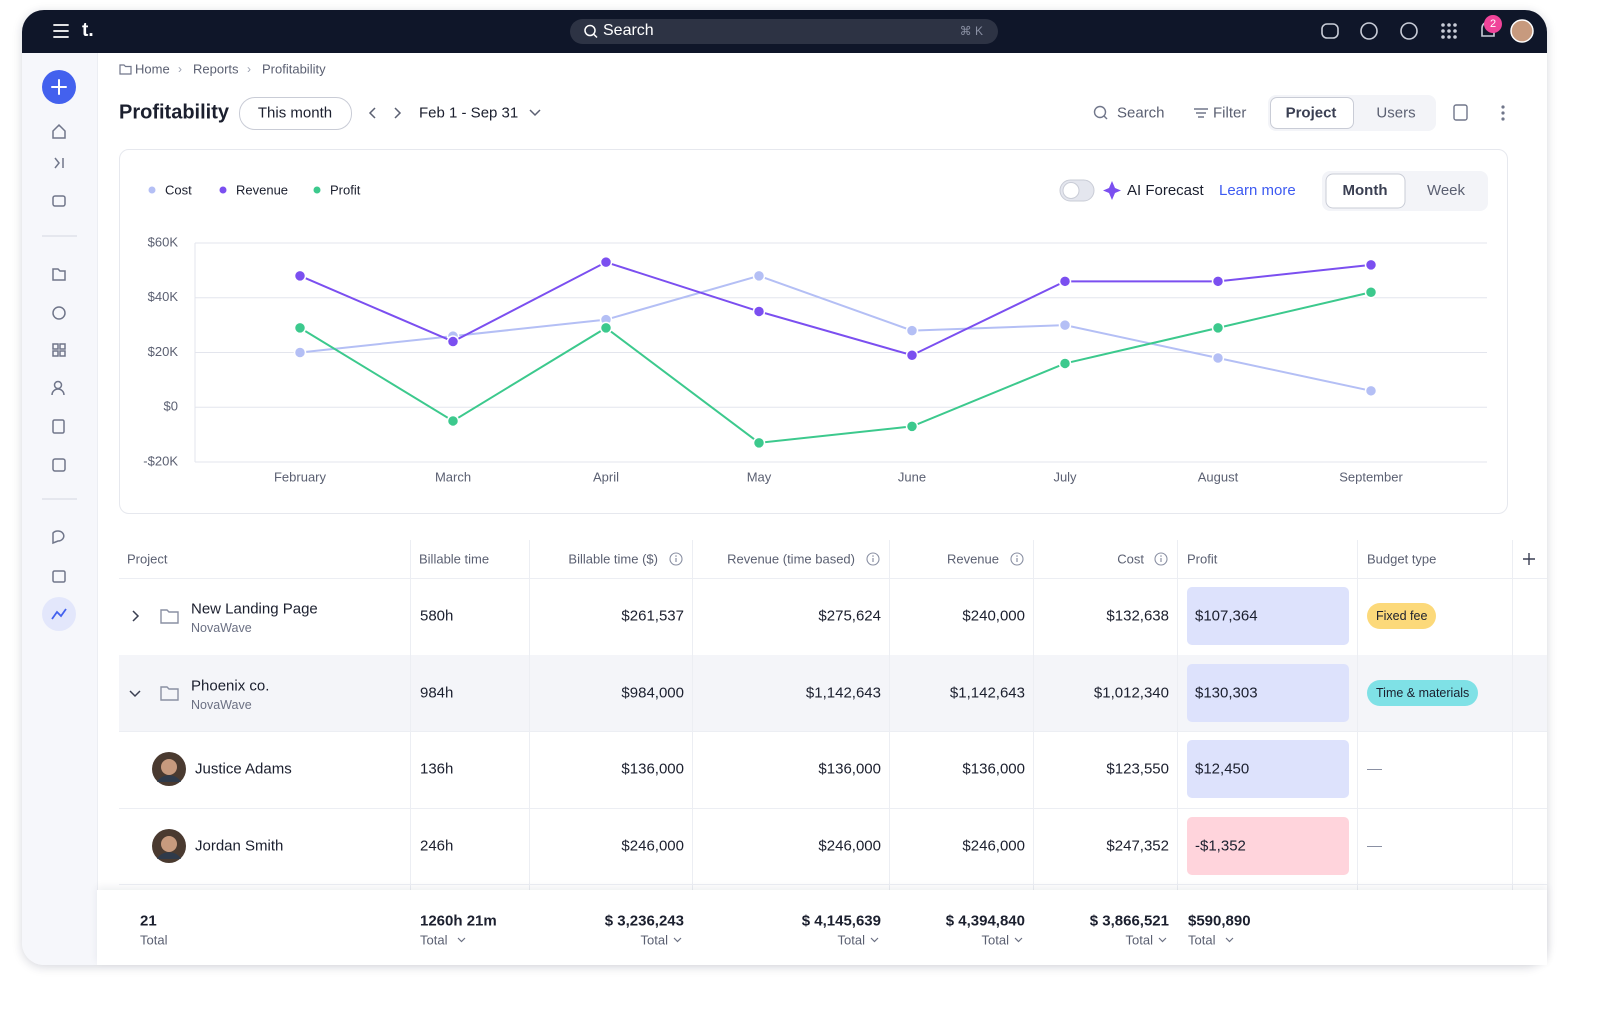 This screenshot has height=1016, width=1600. What do you see at coordinates (1449, 31) in the screenshot?
I see `apps-icon` at bounding box center [1449, 31].